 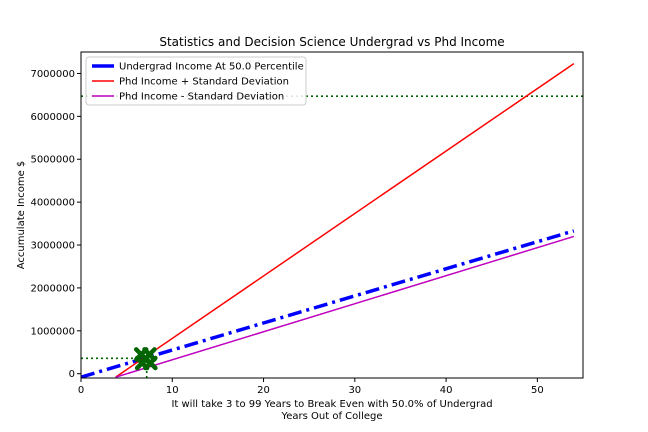 I want to click on x-tick-label: 0, so click(x=81, y=390).